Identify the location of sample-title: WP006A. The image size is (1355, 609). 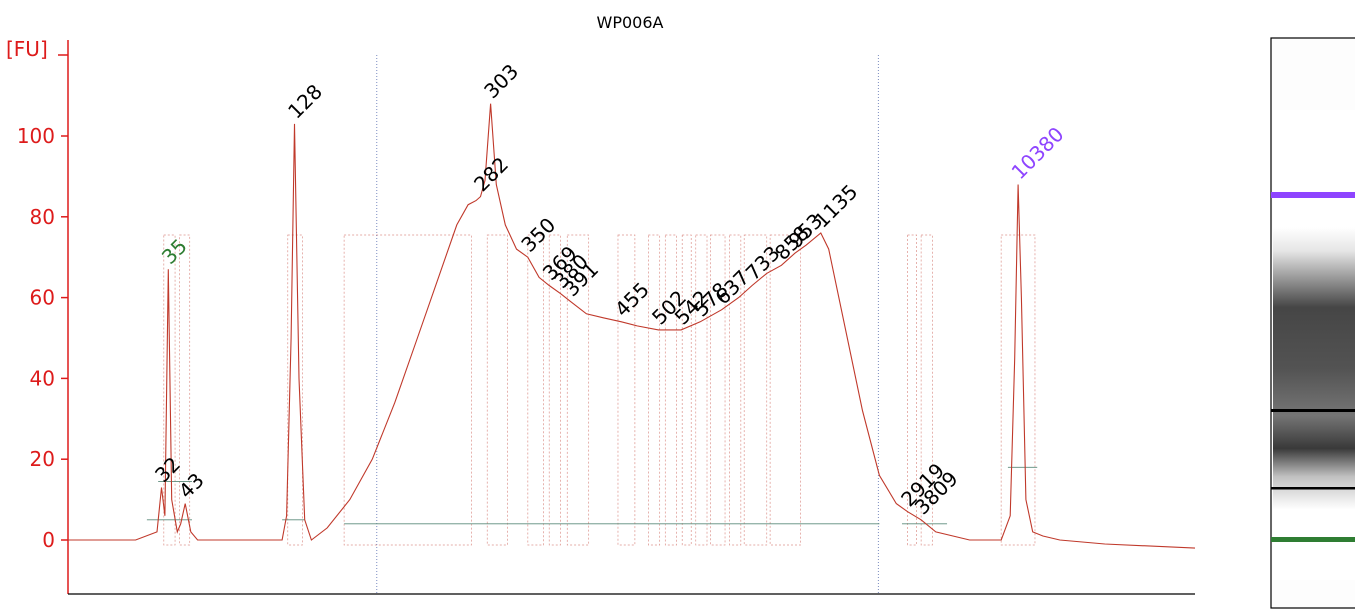
(630, 22).